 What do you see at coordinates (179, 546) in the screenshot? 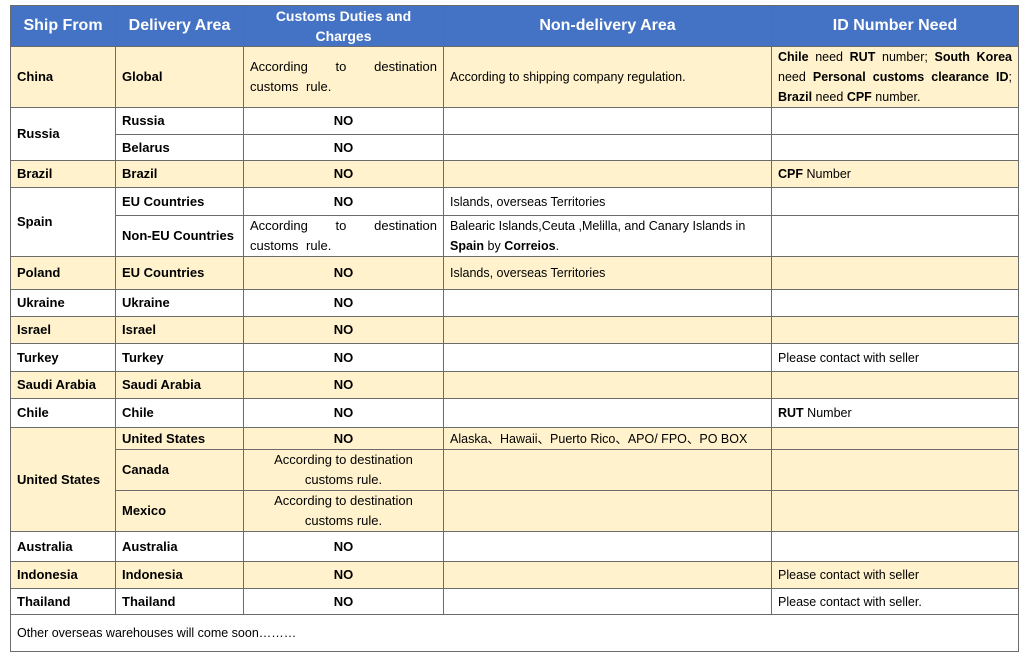
I see `delivery-area-cell: Australia` at bounding box center [179, 546].